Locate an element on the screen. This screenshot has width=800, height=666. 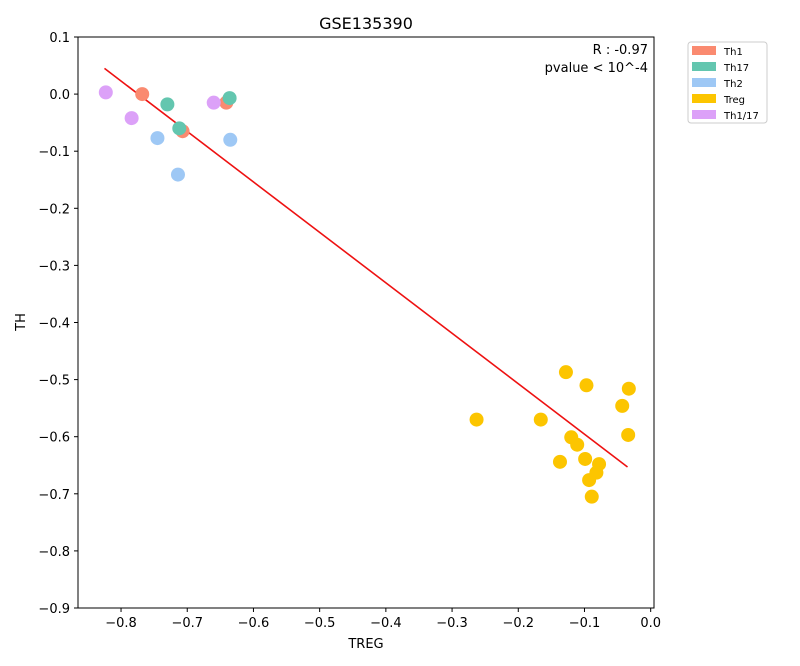
legend-label-th2: Th2 is located at coordinates (733, 84).